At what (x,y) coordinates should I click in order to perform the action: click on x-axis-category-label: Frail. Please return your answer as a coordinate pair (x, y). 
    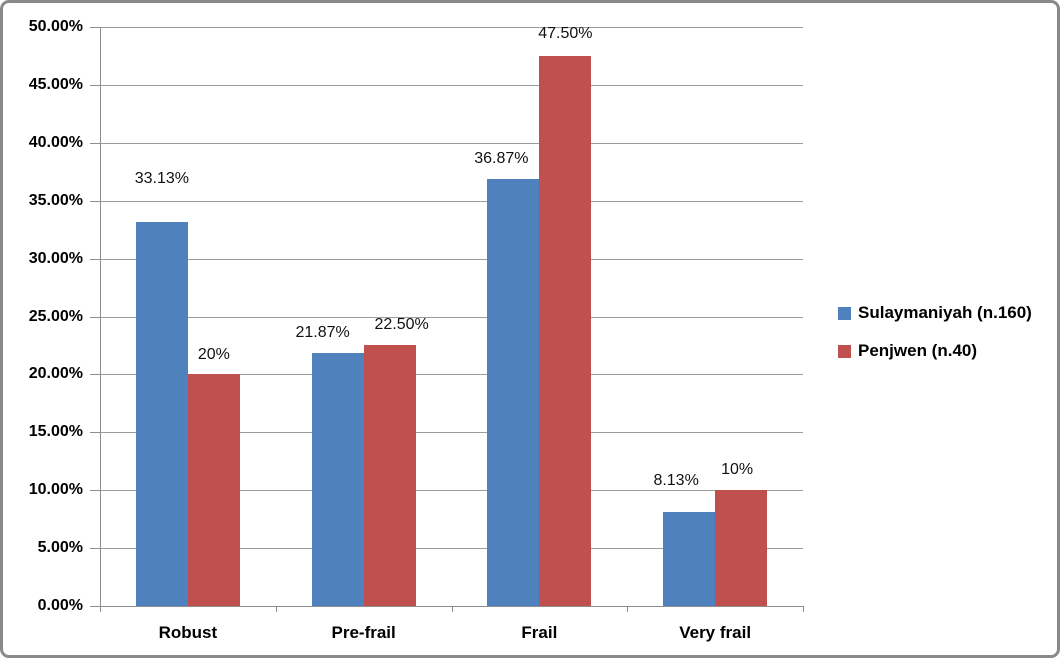
    Looking at the image, I should click on (539, 632).